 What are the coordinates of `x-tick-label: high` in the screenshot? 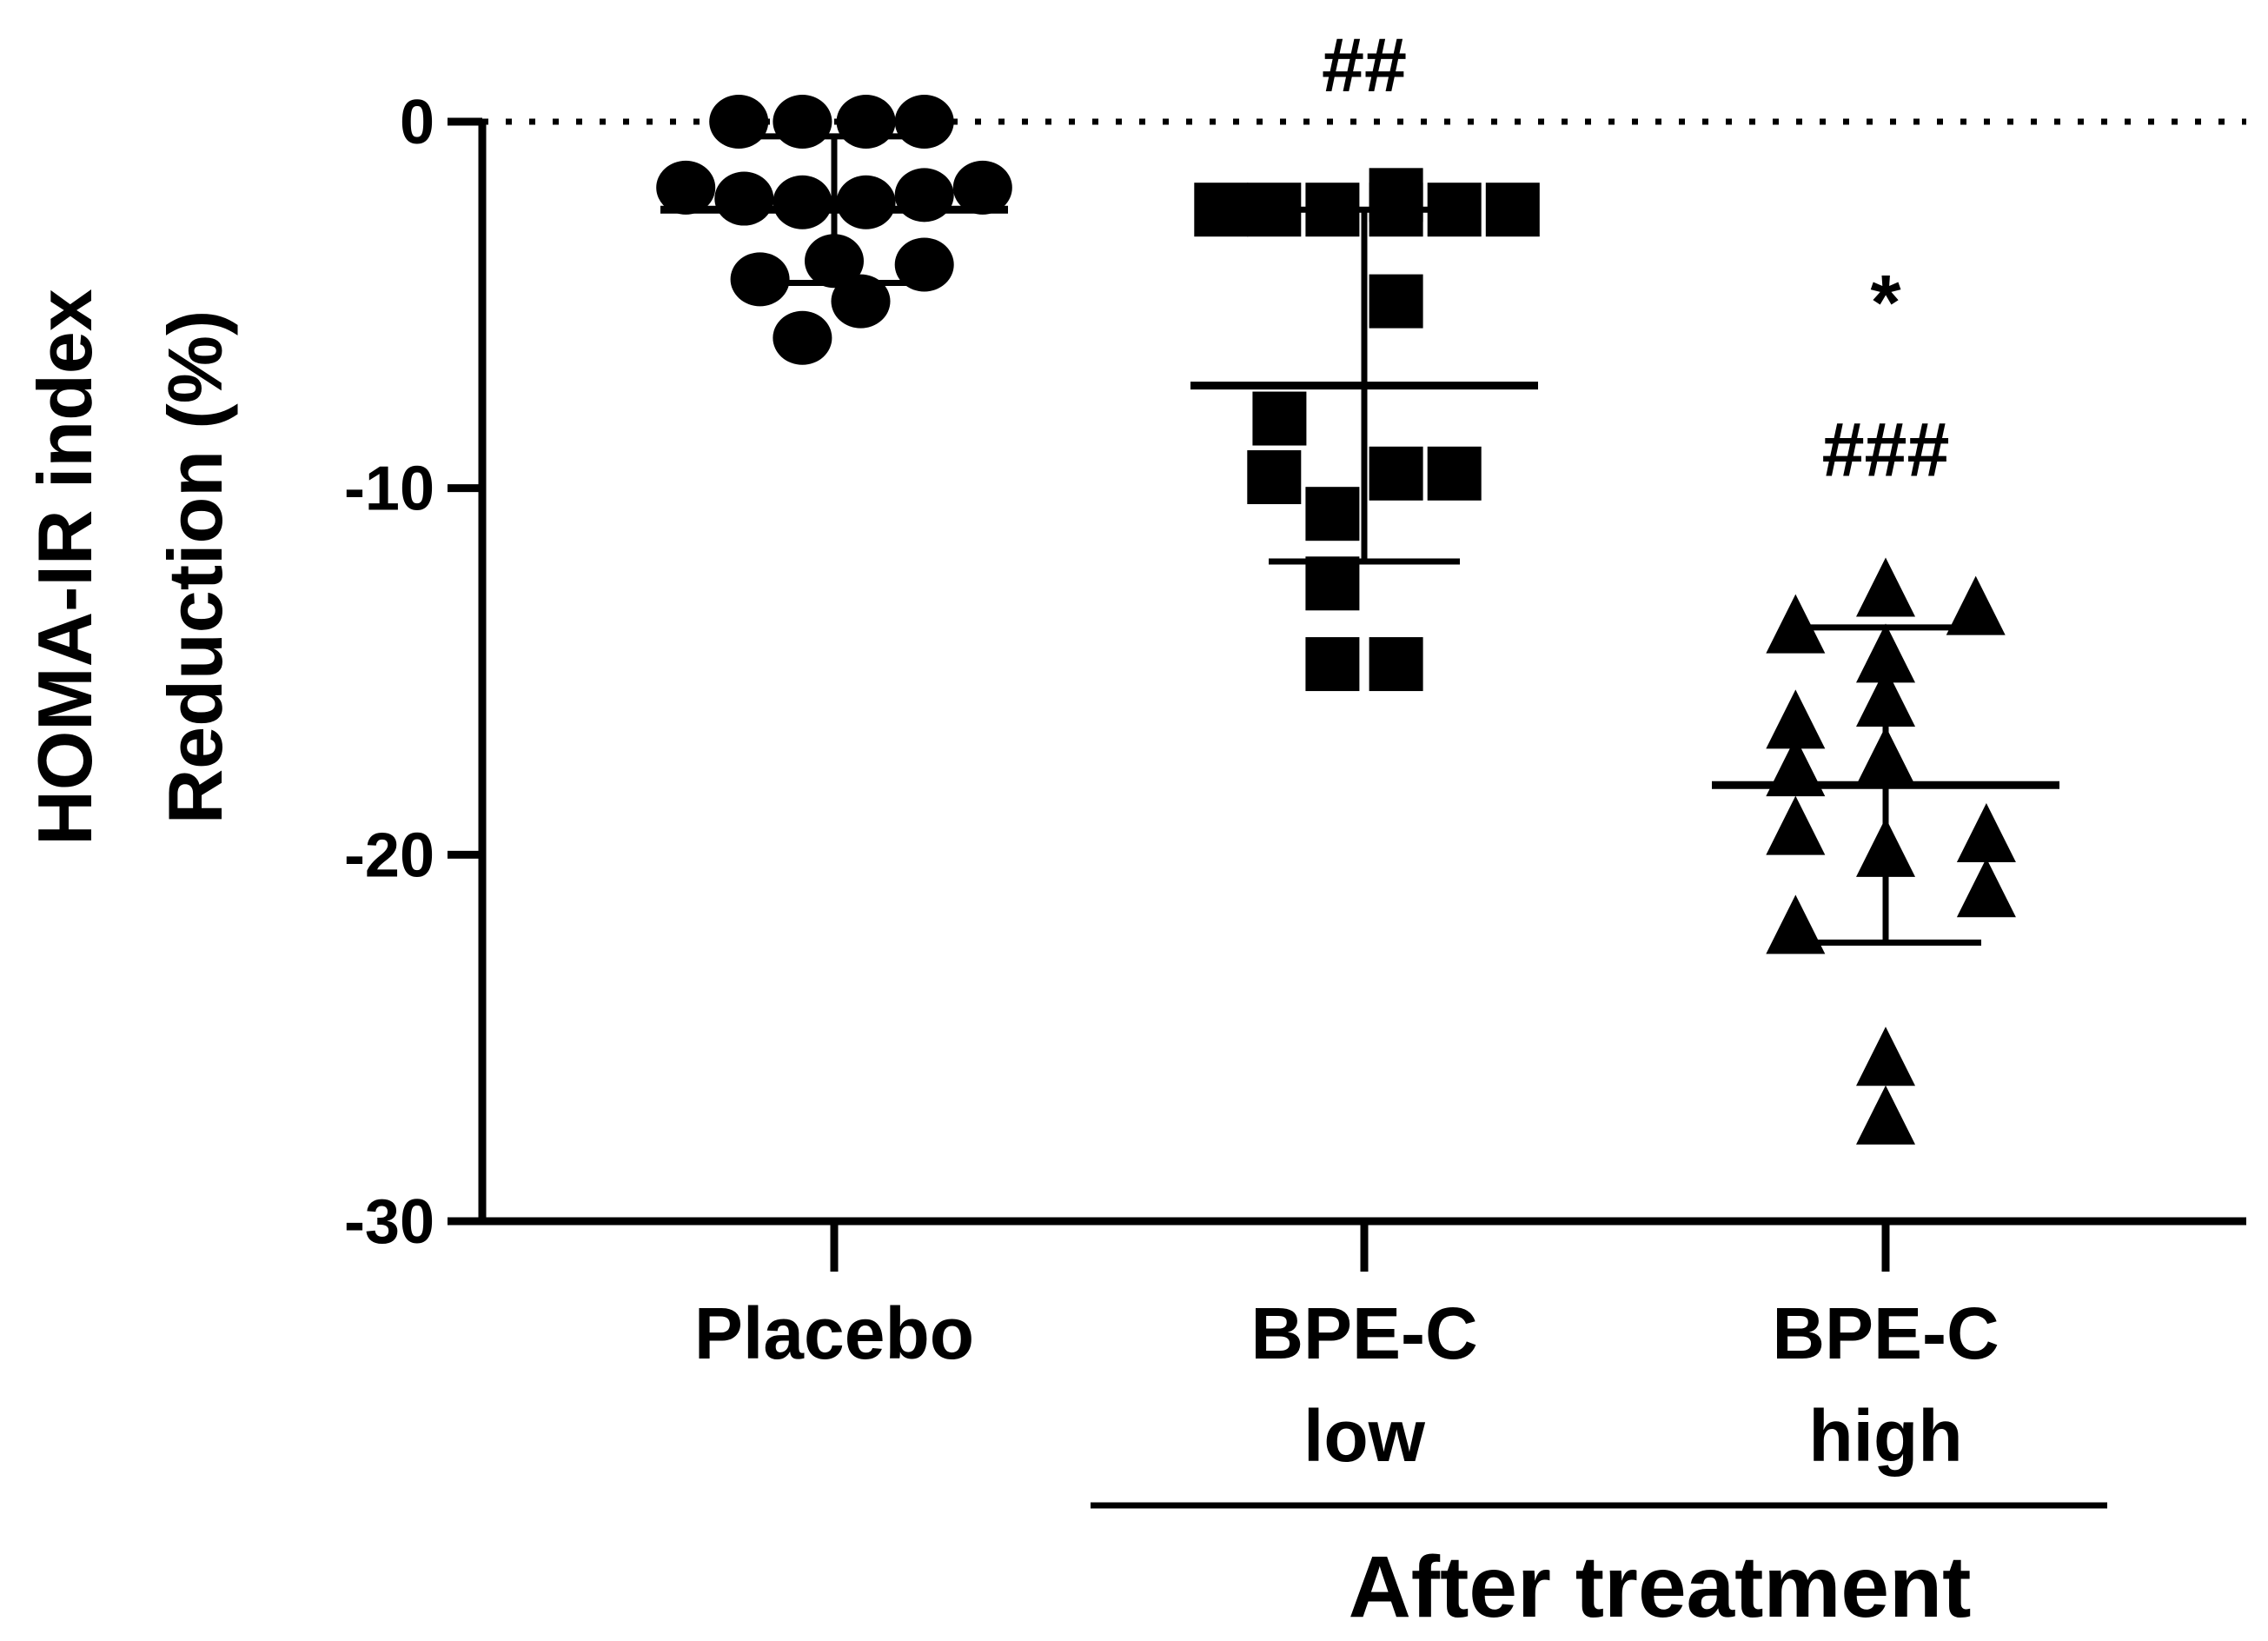 It's located at (1885, 1436).